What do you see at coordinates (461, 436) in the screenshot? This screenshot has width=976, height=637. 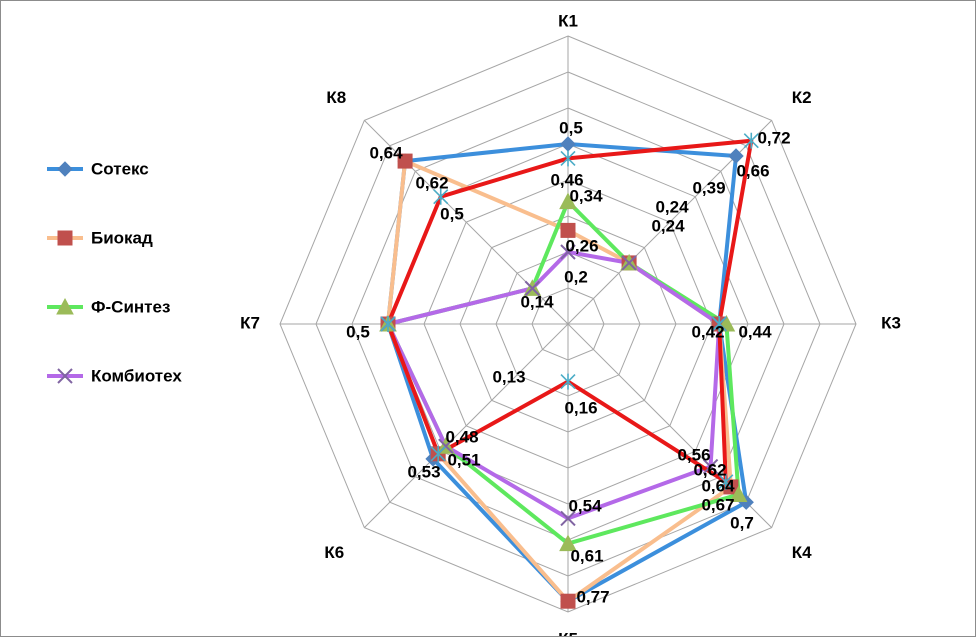 I see `data-label-22: 0,48` at bounding box center [461, 436].